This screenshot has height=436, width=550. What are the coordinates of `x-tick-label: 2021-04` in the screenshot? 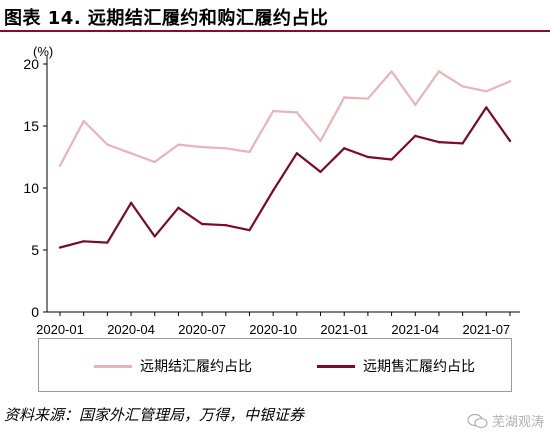 It's located at (415, 328).